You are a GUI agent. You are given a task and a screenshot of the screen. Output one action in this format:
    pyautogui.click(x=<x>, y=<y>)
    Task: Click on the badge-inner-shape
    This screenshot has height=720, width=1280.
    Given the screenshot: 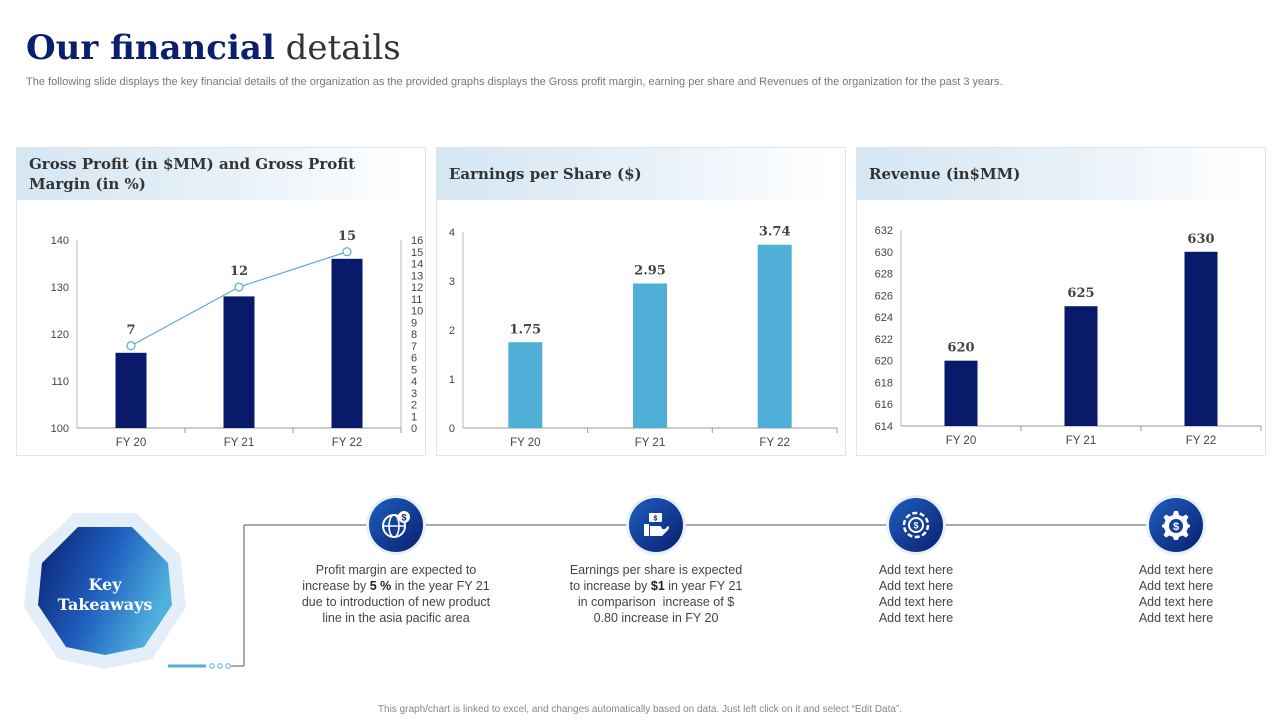 What is the action you would take?
    pyautogui.click(x=105, y=591)
    